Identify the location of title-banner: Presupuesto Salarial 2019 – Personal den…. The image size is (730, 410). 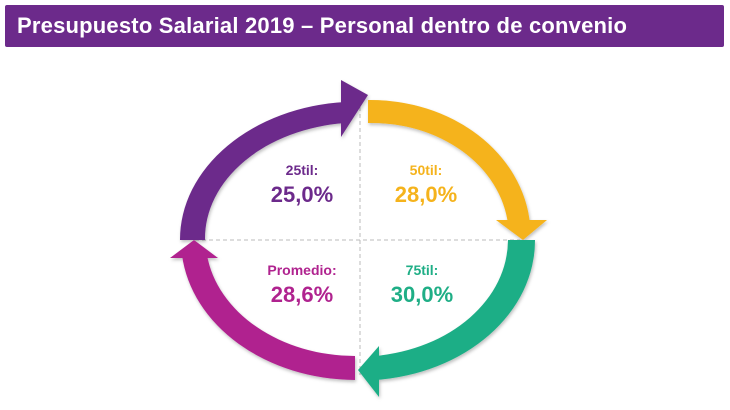
(364, 26).